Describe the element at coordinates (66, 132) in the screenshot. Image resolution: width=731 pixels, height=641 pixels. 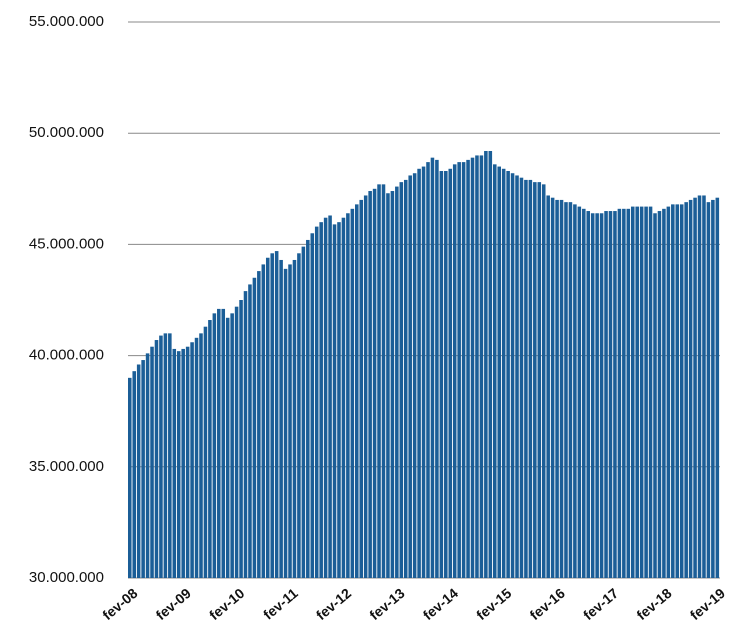
I see `y-tick-label: 50.000.000` at that location.